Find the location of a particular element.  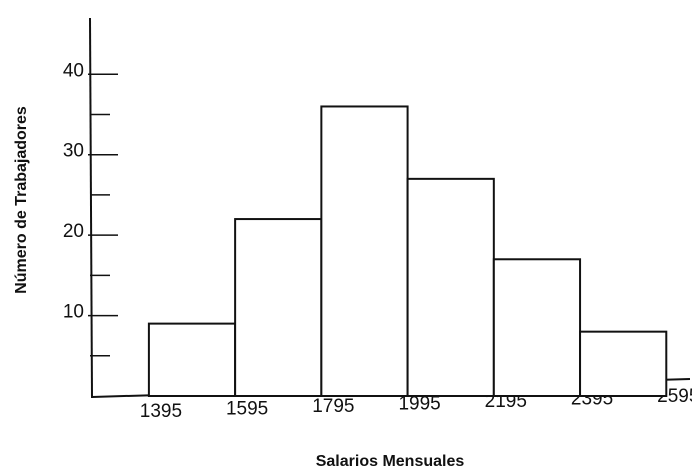

y-axis-title: Número de Trabajadores is located at coordinates (21, 200).